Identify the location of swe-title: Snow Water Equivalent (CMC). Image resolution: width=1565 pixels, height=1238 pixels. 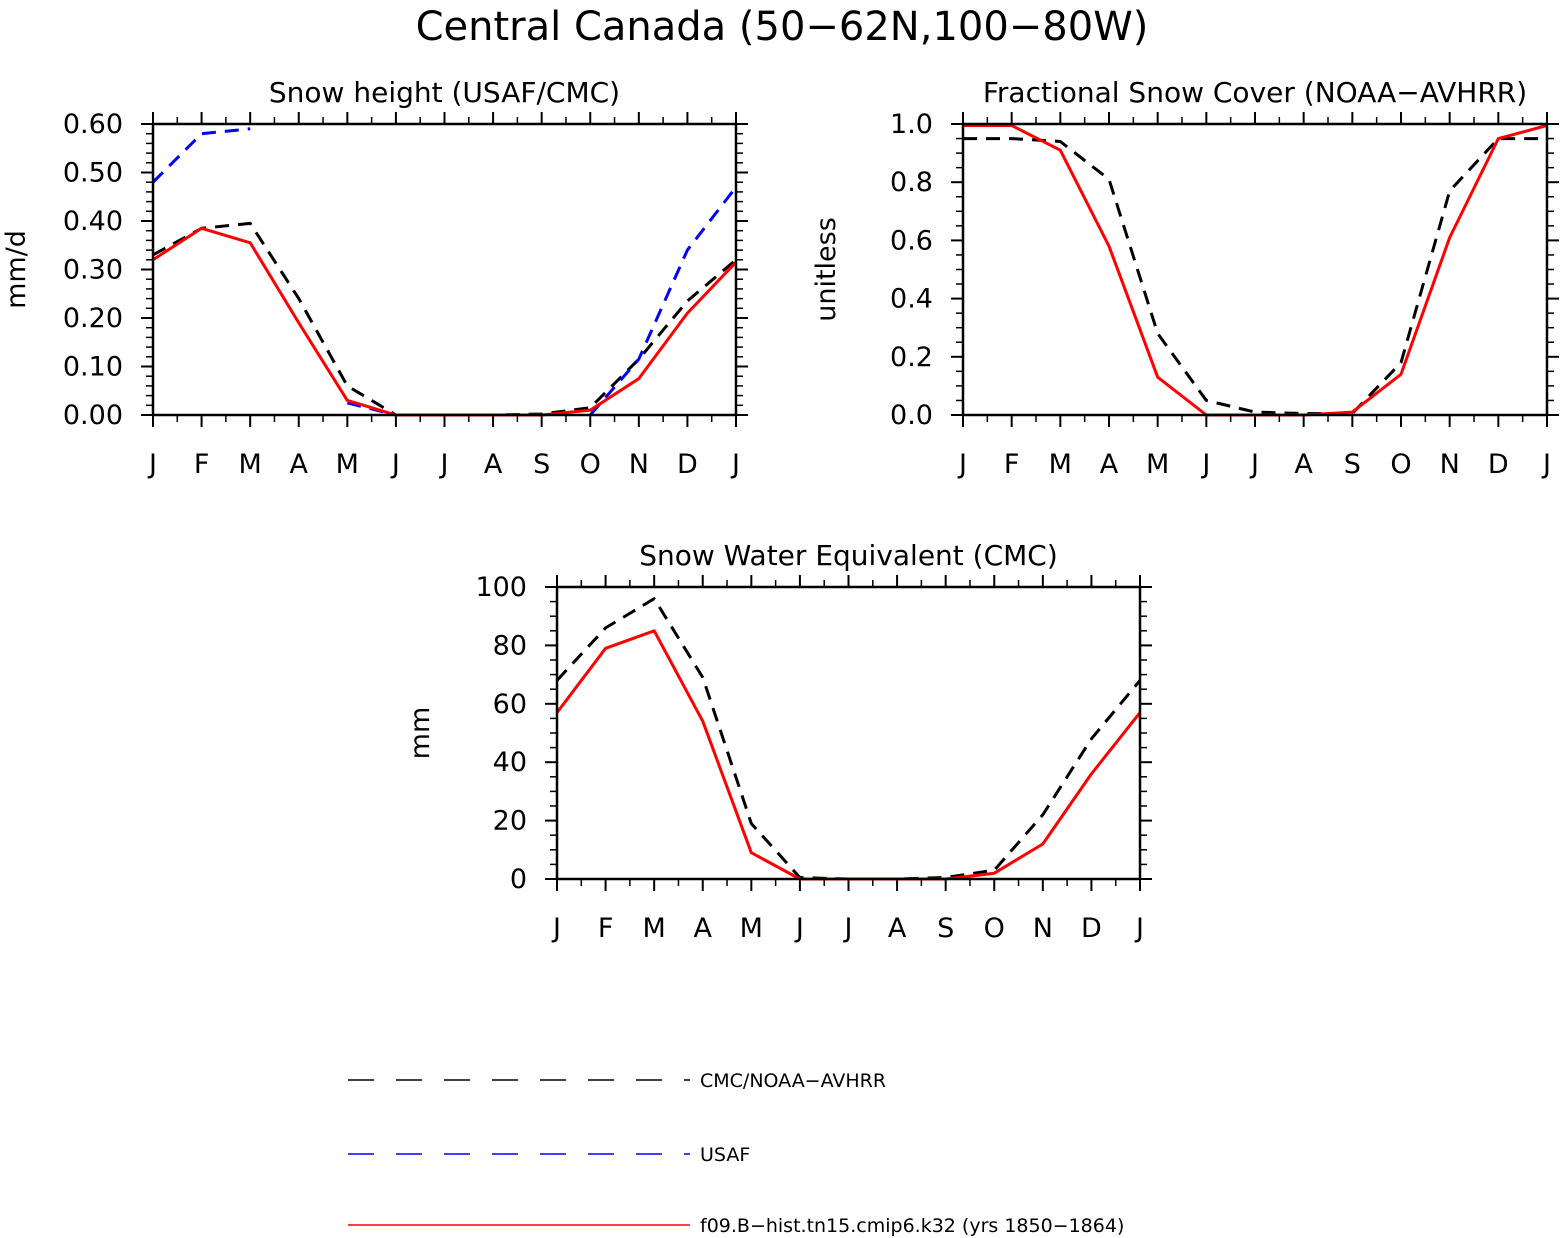
(848, 555).